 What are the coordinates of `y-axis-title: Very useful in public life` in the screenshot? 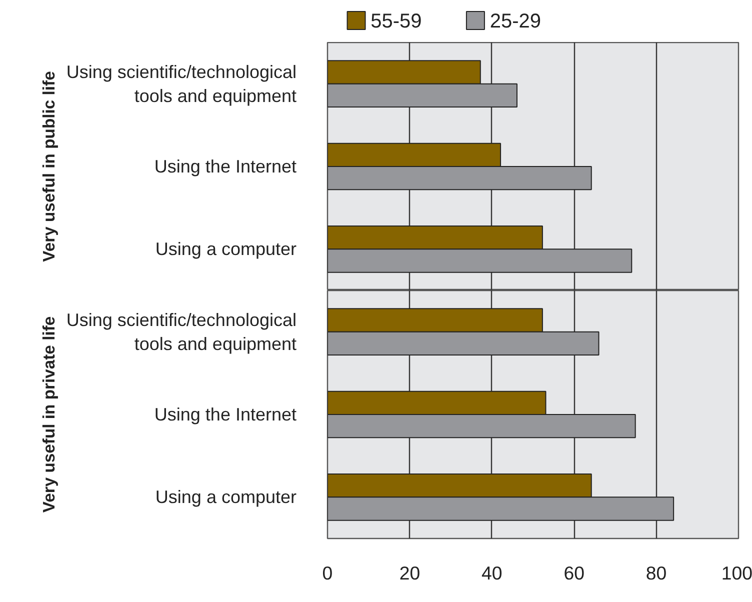 It's located at (48, 166).